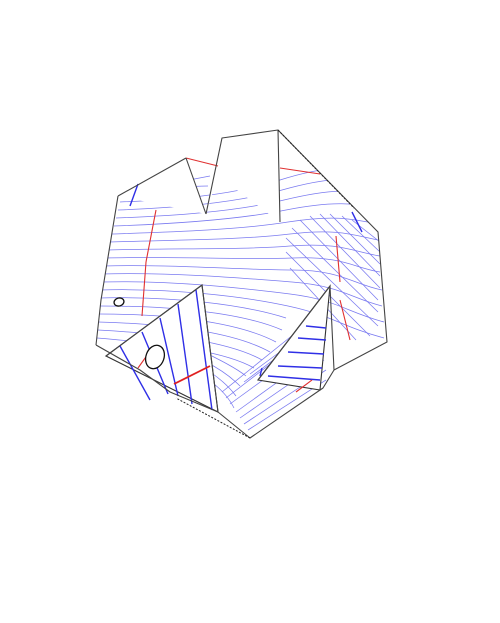  What do you see at coordinates (155, 357) in the screenshot?
I see `hole-large` at bounding box center [155, 357].